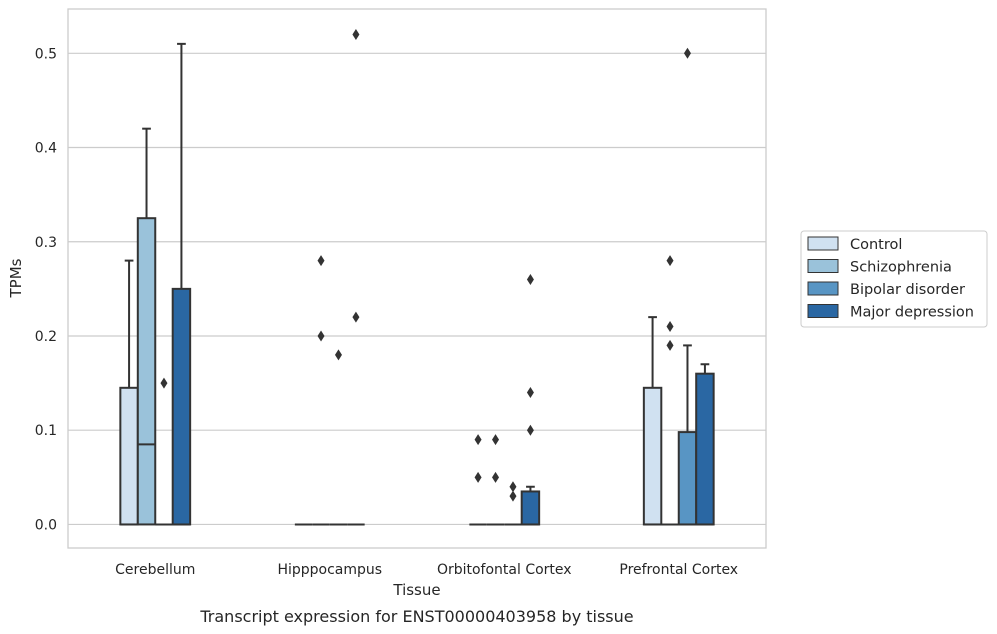 The width and height of the screenshot is (997, 634). Describe the element at coordinates (901, 268) in the screenshot. I see `legend-label: Schizophrenia` at that location.